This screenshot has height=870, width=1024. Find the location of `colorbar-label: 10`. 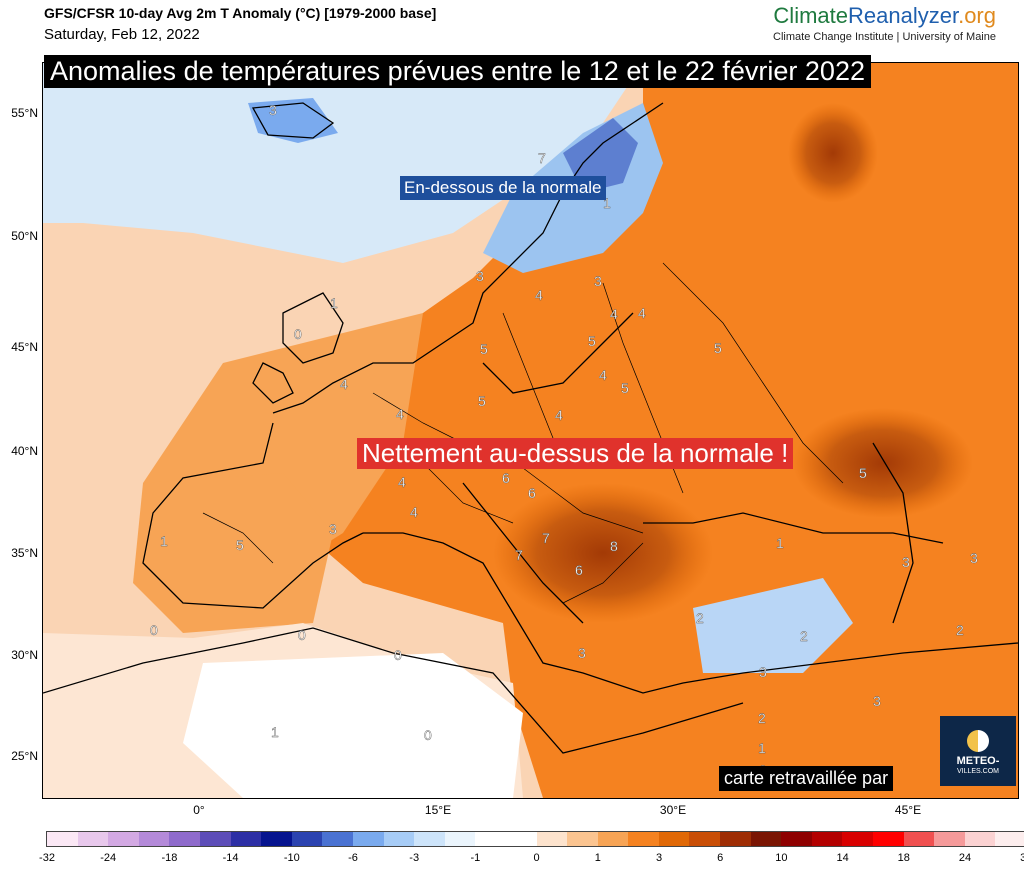

colorbar-label: 10 is located at coordinates (781, 858).